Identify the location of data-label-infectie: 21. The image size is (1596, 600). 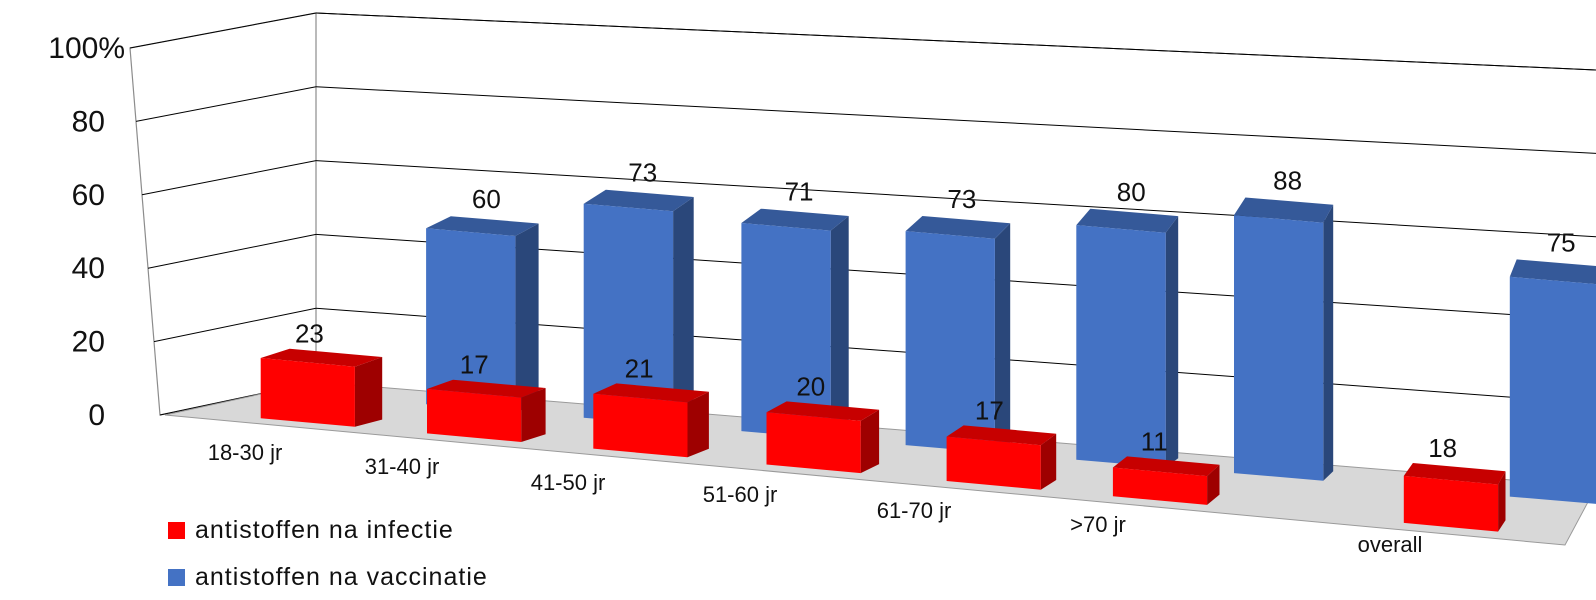
(639, 368).